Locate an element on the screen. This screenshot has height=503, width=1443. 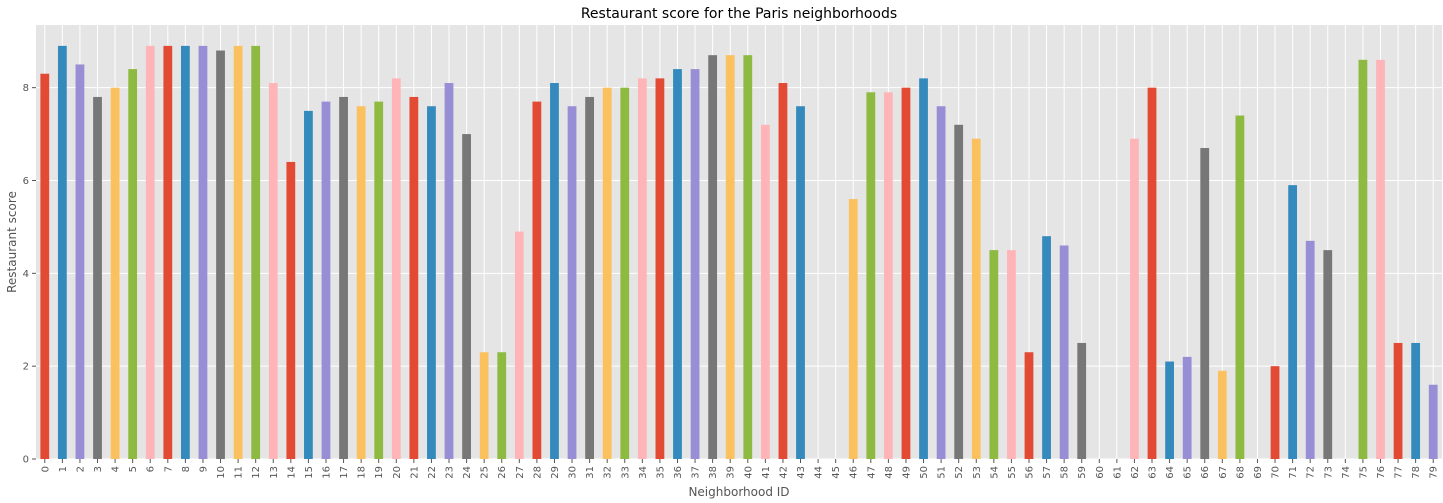
x-tick-label: 18 is located at coordinates (362, 472).